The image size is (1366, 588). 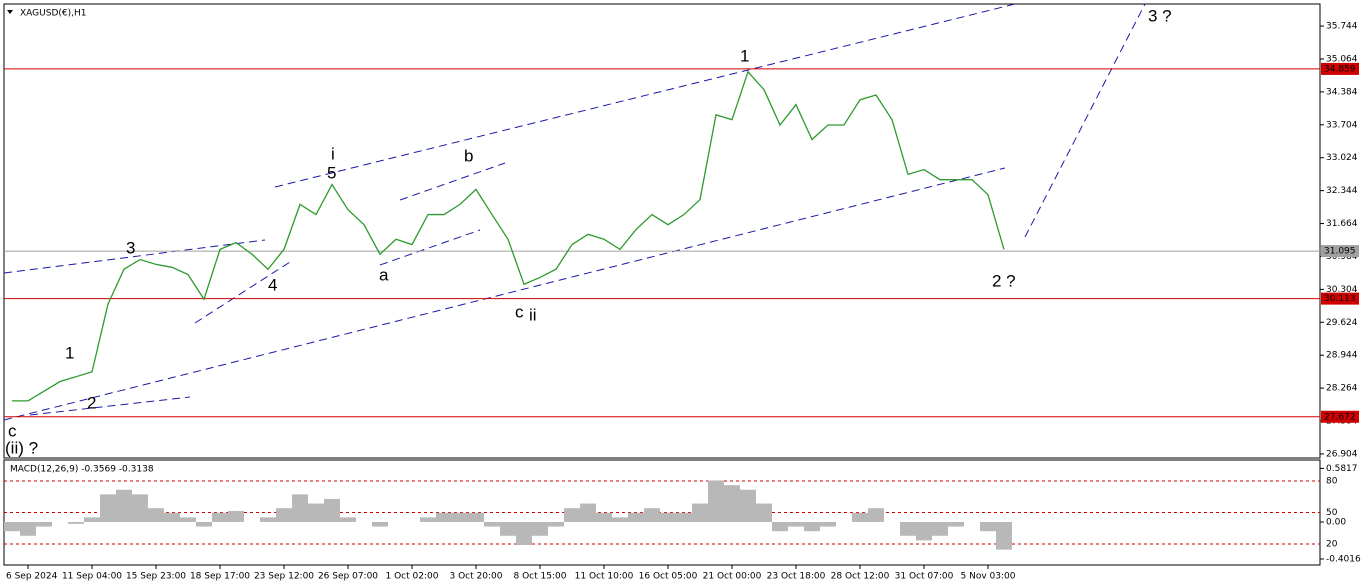 I want to click on wave-label: ii, so click(x=533, y=314).